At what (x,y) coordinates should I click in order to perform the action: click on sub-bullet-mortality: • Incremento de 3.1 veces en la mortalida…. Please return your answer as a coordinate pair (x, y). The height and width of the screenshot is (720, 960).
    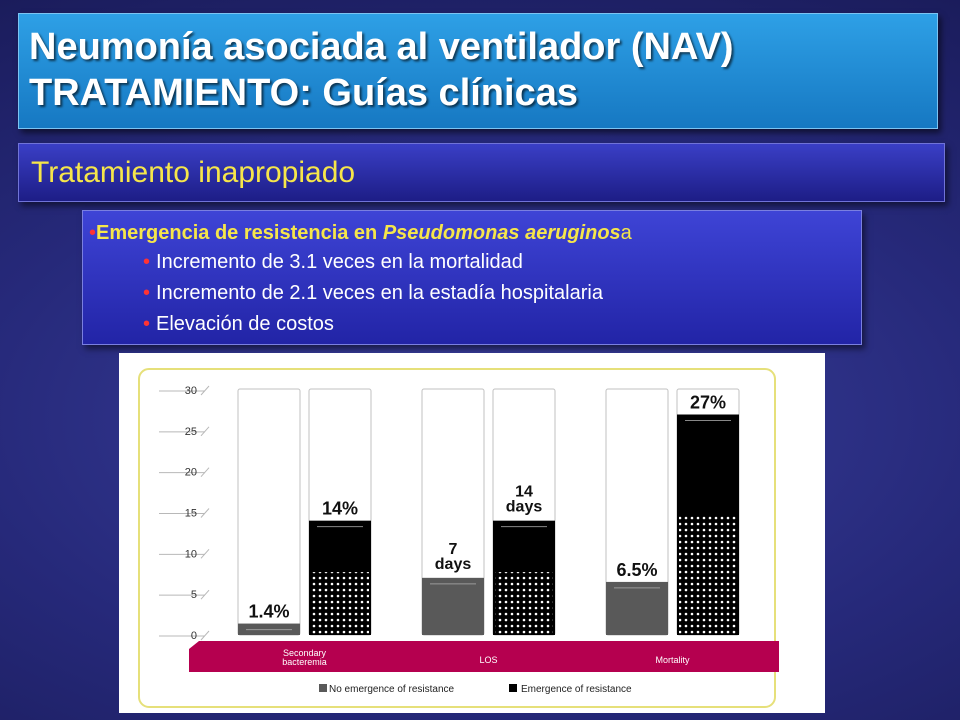
    Looking at the image, I should click on (475, 262).